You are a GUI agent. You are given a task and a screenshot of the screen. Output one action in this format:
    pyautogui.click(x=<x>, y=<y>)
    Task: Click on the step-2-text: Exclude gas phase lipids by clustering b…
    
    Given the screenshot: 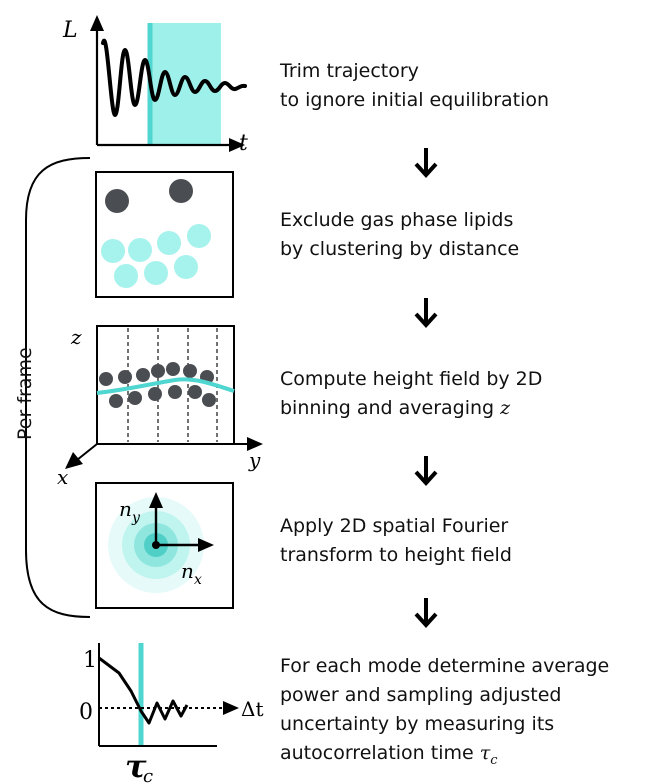 What is the action you would take?
    pyautogui.click(x=399, y=235)
    